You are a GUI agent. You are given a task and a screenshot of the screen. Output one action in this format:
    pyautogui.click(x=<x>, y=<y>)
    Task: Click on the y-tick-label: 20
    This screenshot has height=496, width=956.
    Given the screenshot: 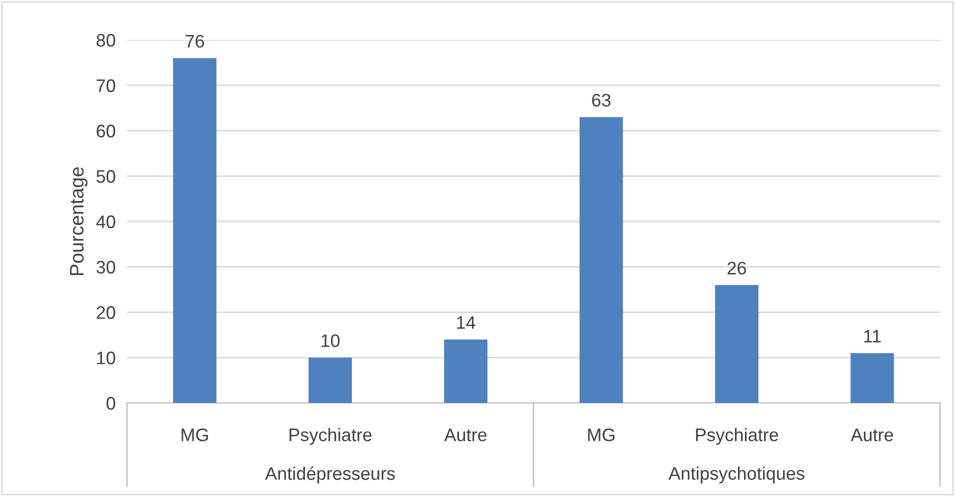 What is the action you would take?
    pyautogui.click(x=106, y=312)
    